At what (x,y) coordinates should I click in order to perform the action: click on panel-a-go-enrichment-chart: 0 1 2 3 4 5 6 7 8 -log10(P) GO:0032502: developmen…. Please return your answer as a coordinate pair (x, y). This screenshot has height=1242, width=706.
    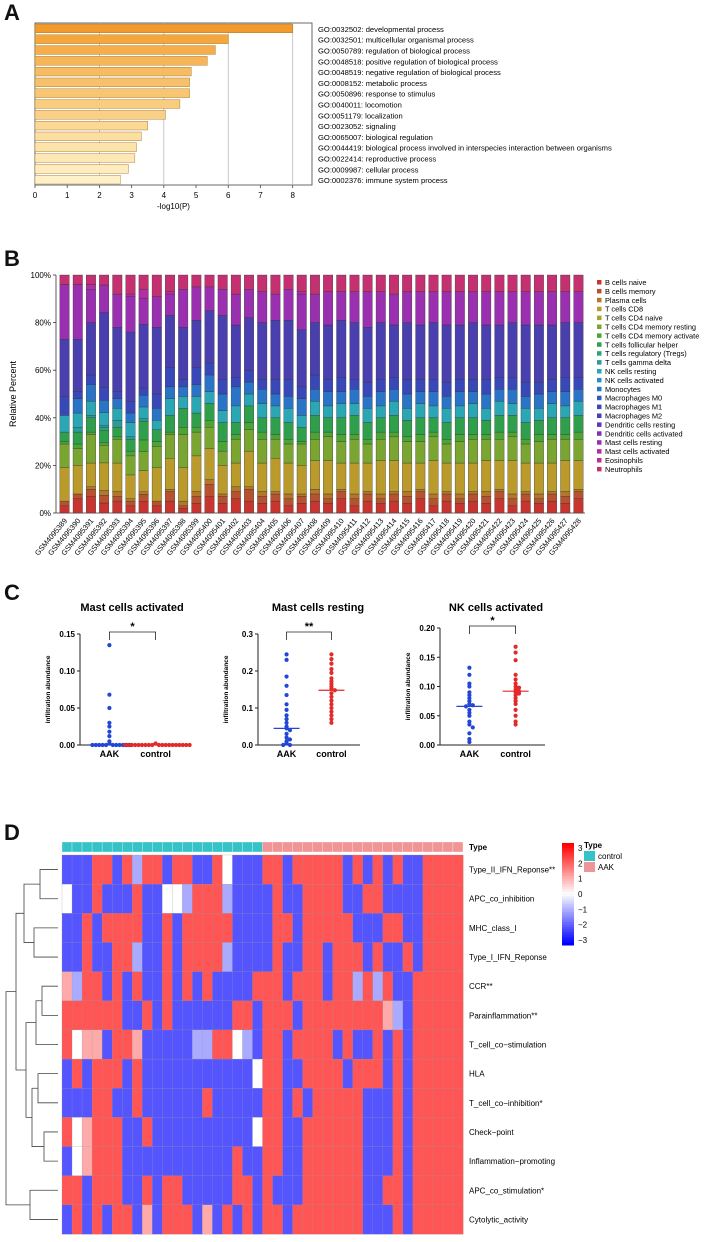
    Looking at the image, I should click on (322, 116).